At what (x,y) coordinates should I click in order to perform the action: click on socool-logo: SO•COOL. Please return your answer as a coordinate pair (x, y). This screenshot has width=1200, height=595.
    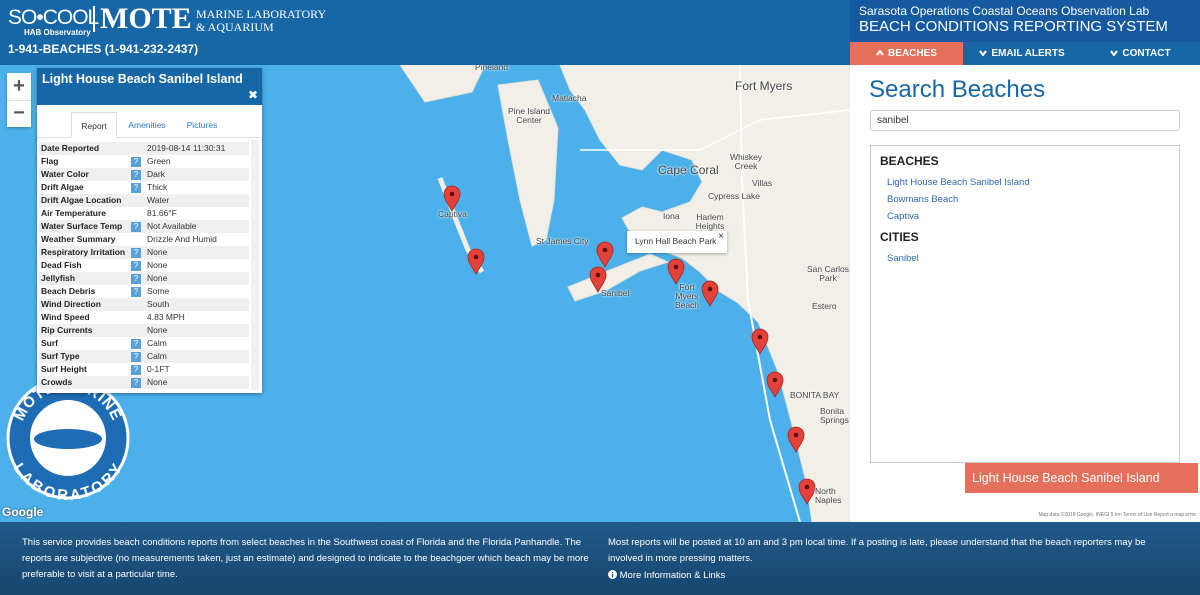
    Looking at the image, I should click on (53, 17).